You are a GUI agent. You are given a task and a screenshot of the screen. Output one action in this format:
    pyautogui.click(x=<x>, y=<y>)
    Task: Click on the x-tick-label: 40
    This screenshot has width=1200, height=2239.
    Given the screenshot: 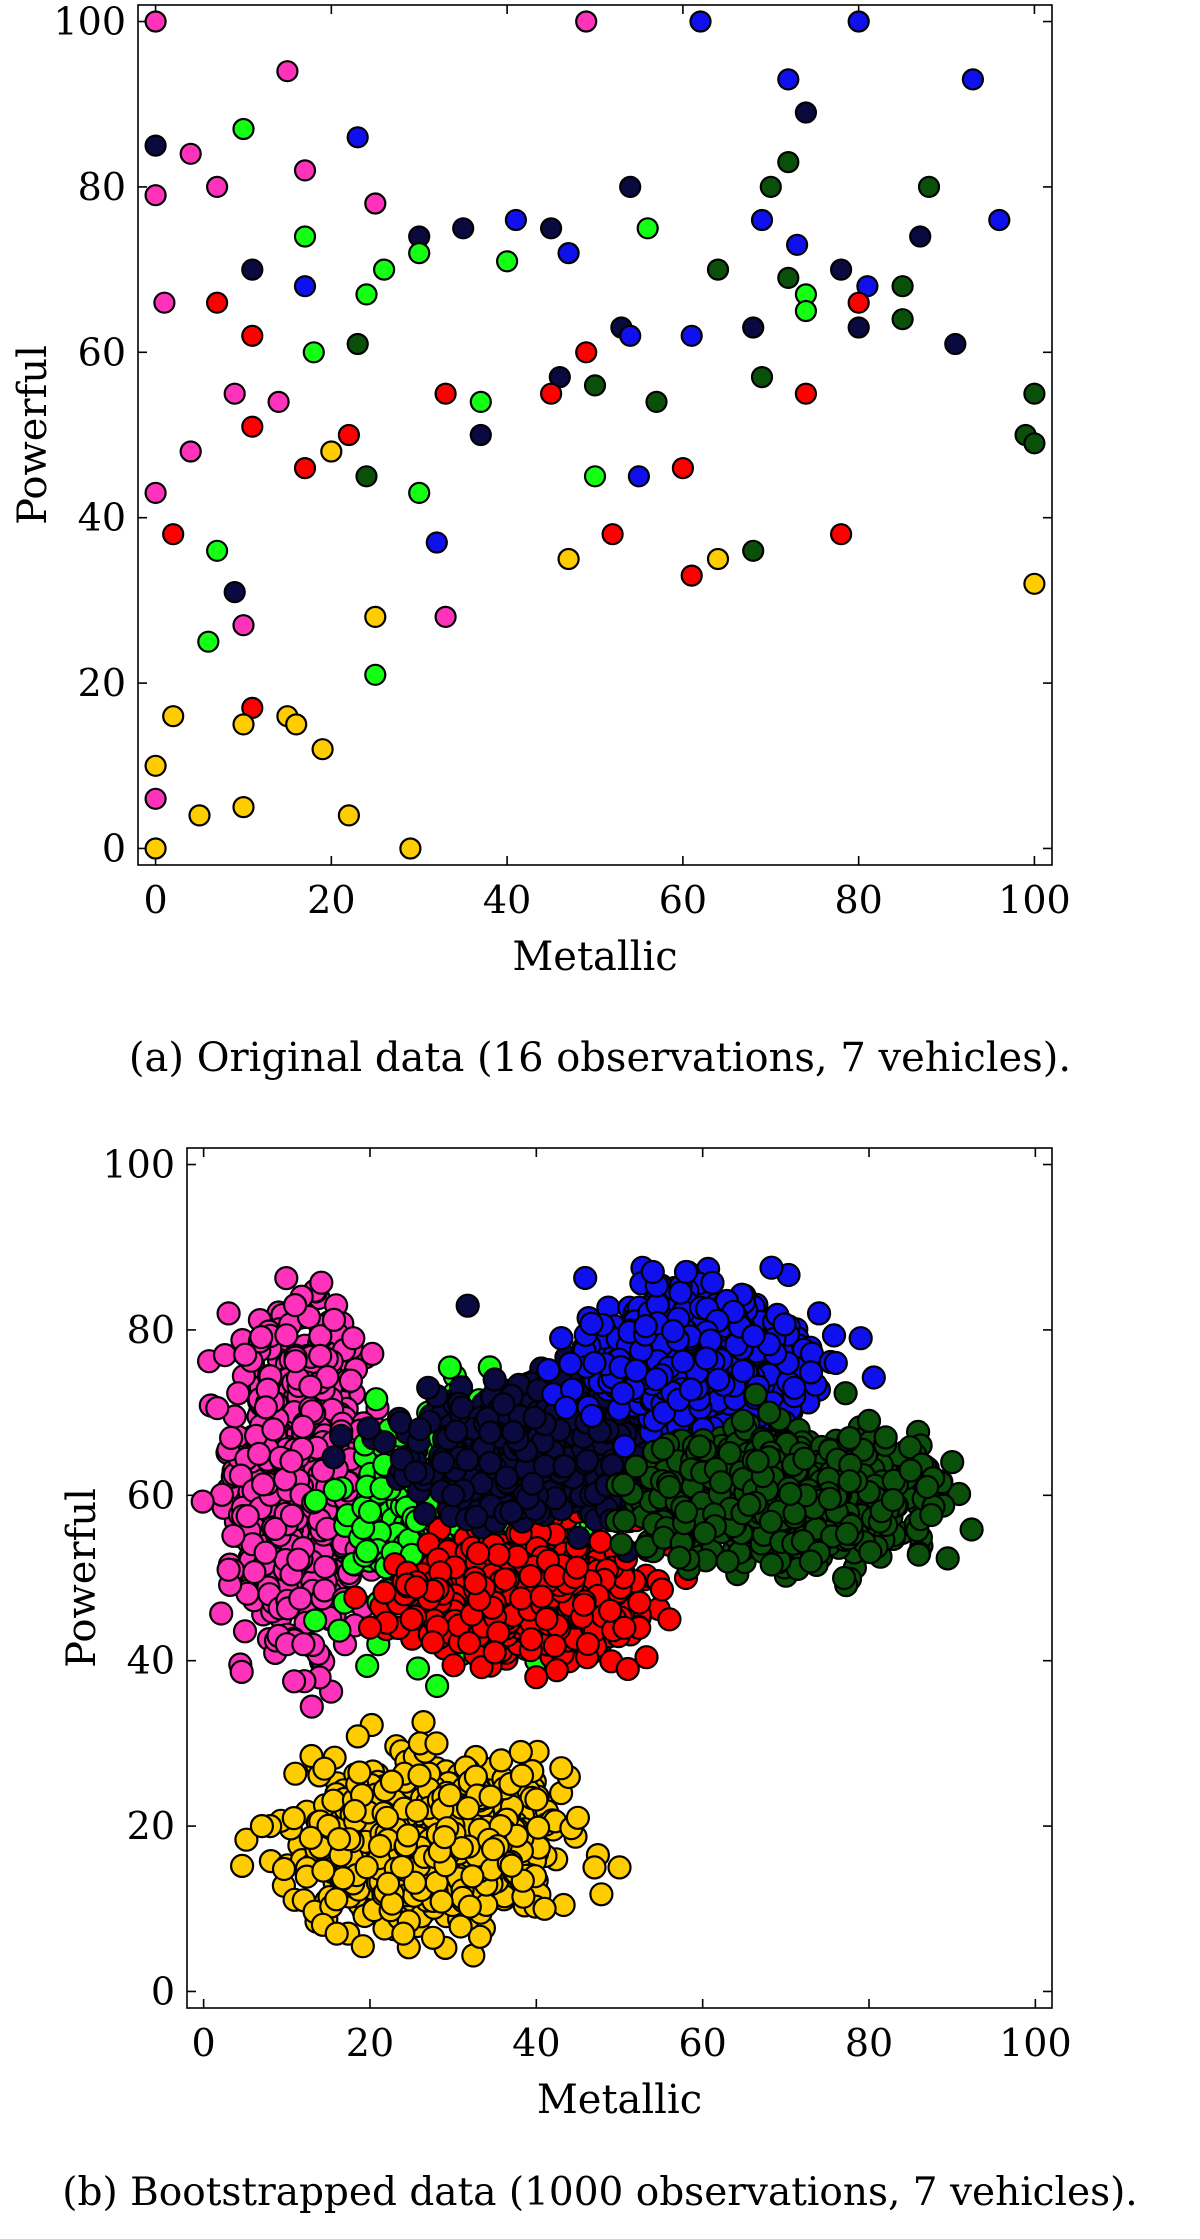 What is the action you would take?
    pyautogui.click(x=507, y=900)
    